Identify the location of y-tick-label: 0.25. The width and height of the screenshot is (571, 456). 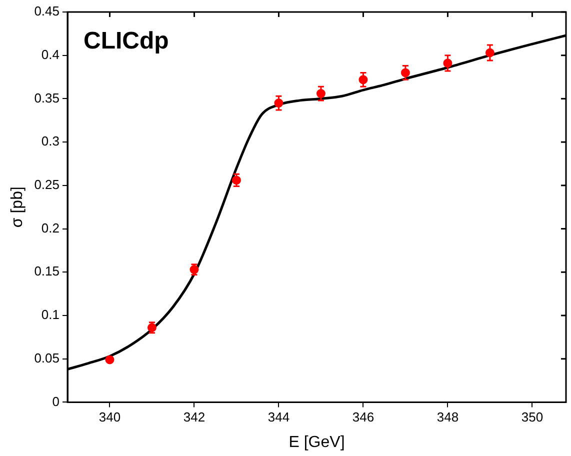
(47, 184).